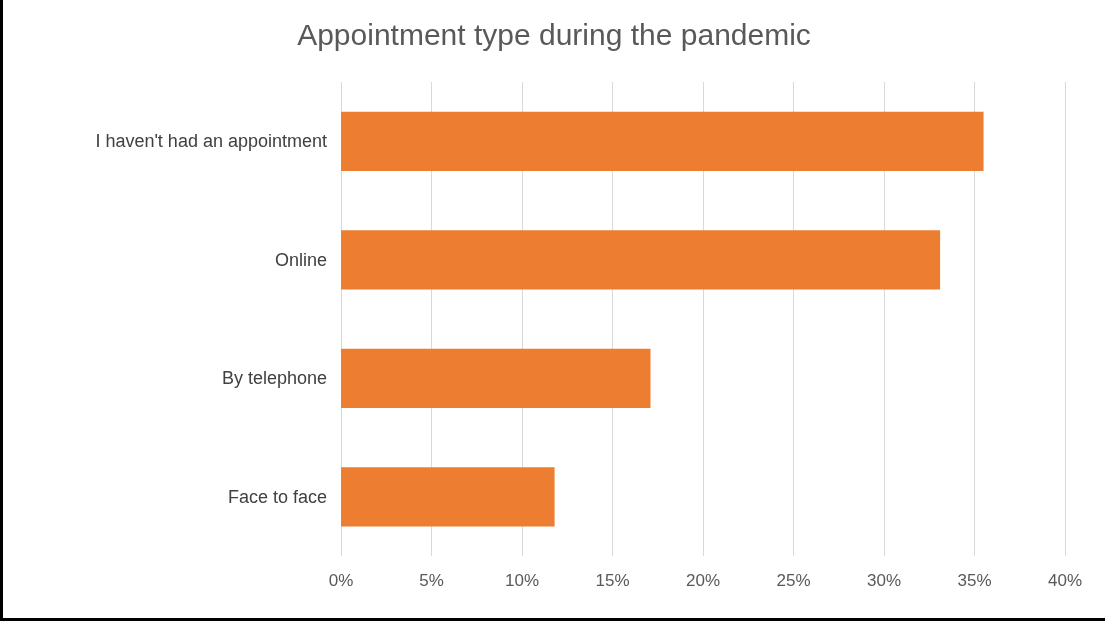 The height and width of the screenshot is (627, 1111). Describe the element at coordinates (522, 580) in the screenshot. I see `x-tick-label: 10%` at that location.